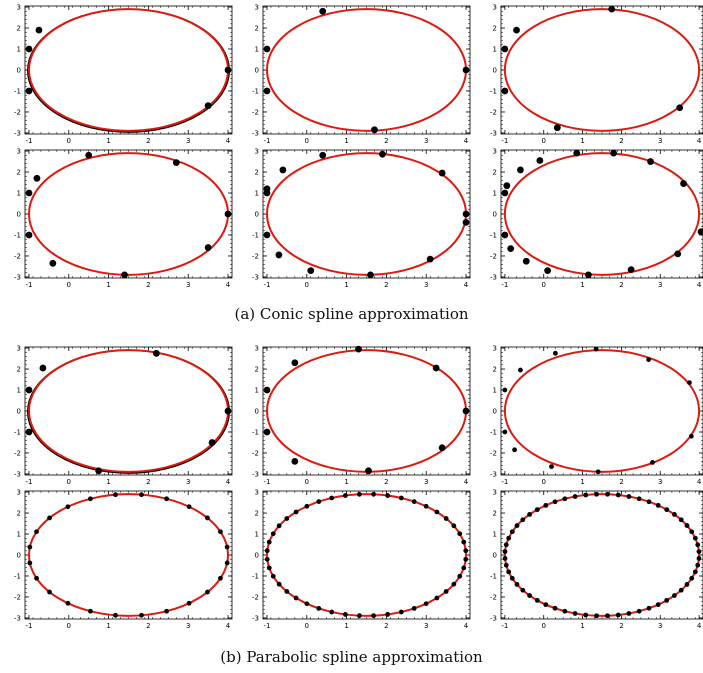 This screenshot has height=673, width=703. What do you see at coordinates (148, 482) in the screenshot?
I see `x-tick-label: 2` at bounding box center [148, 482].